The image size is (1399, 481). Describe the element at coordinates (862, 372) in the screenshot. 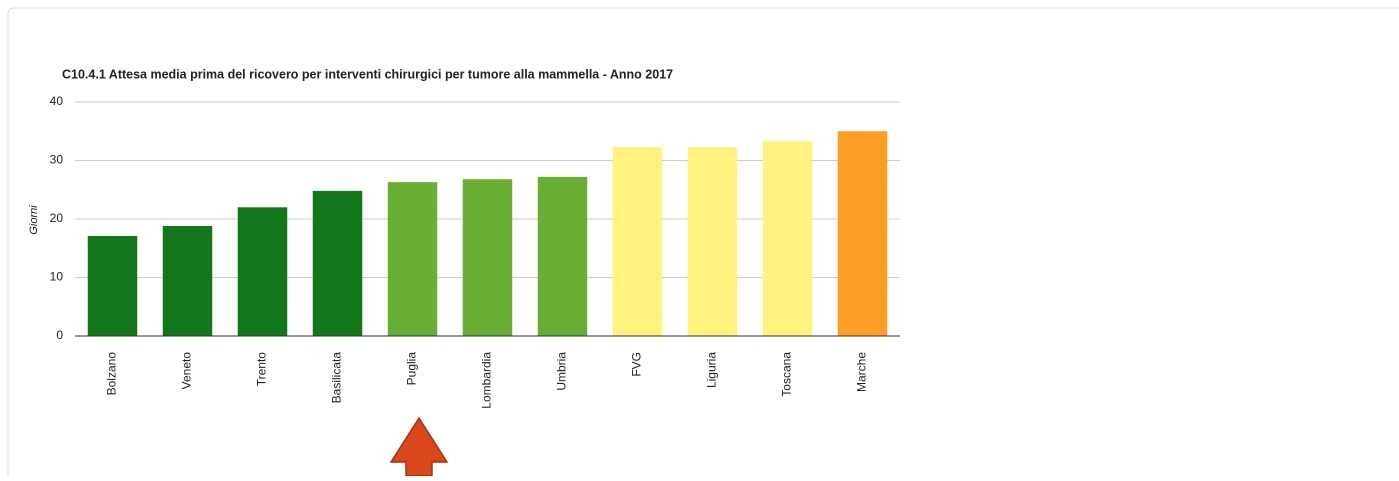

I see `x-tick-label: Marche` at that location.